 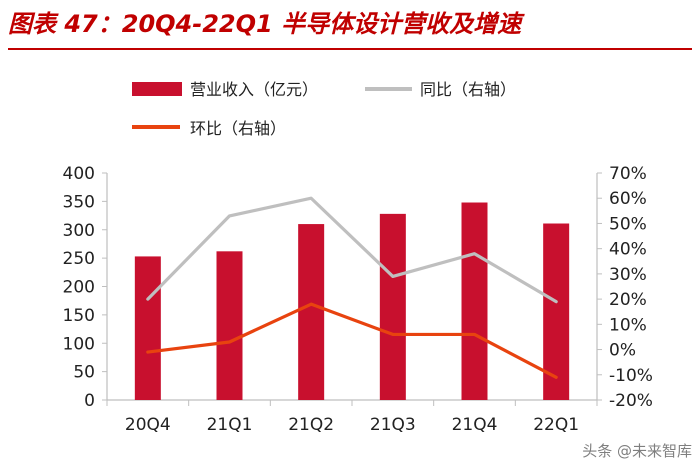 I want to click on legend-label-yoy: 同比（右轴）, so click(x=468, y=89).